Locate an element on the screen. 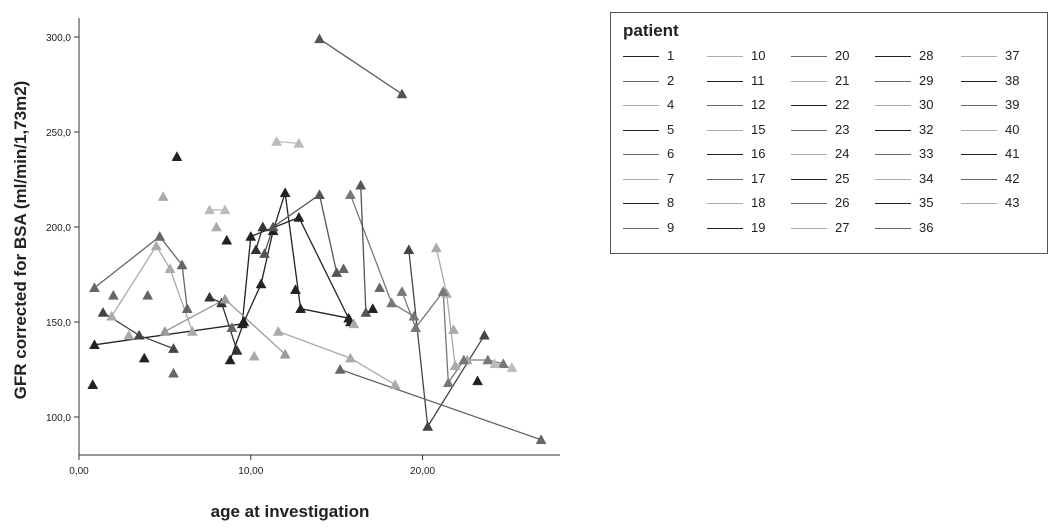  legend-label: 24 is located at coordinates (842, 153).